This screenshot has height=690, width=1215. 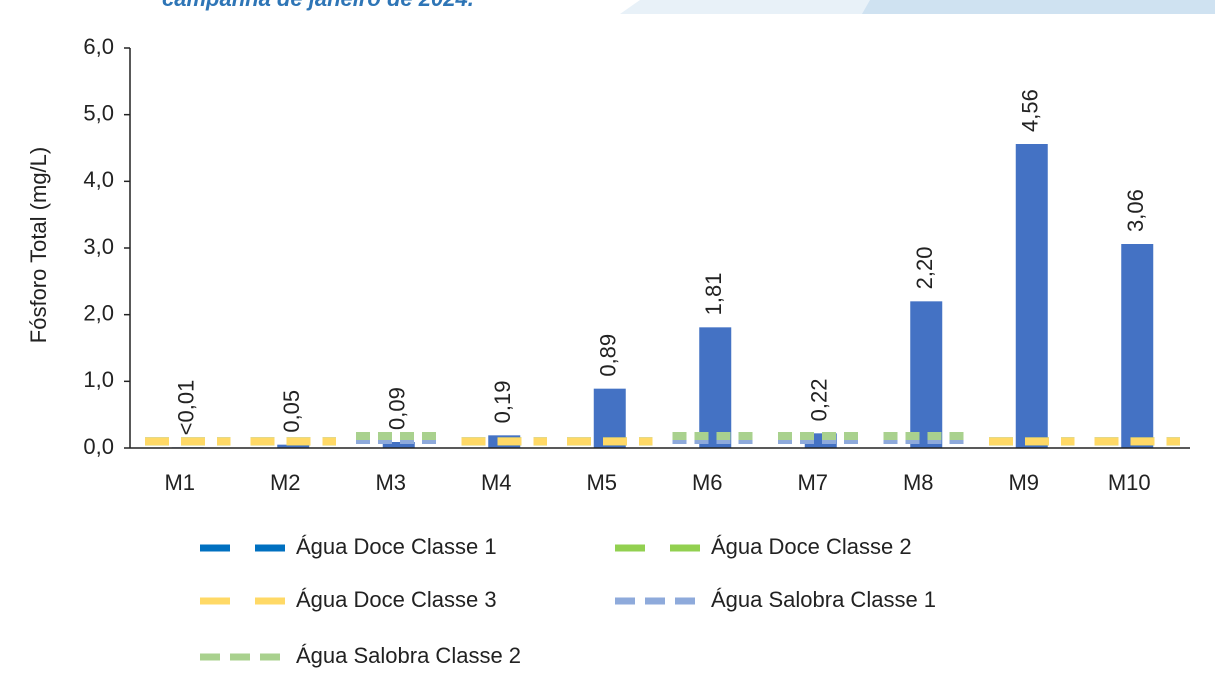 What do you see at coordinates (608, 355) in the screenshot?
I see `value-label: 0,89` at bounding box center [608, 355].